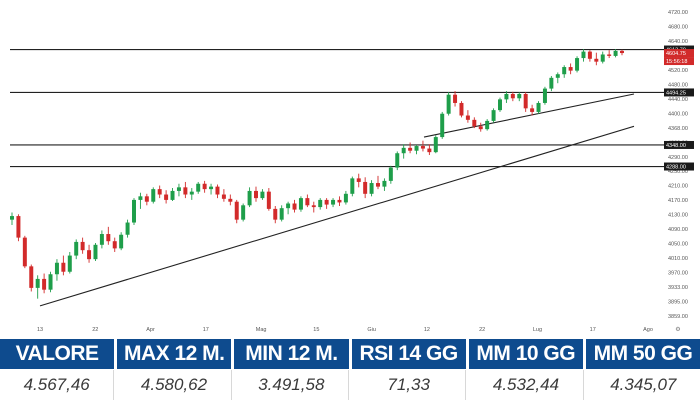  I want to click on x-tick-label: 22, so click(482, 330).